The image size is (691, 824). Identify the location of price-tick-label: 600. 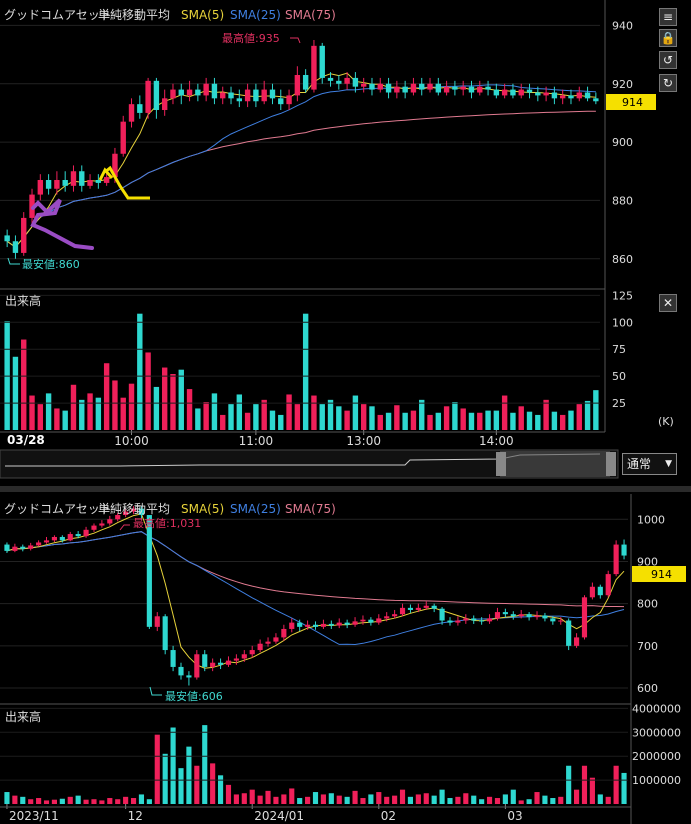
(647, 688).